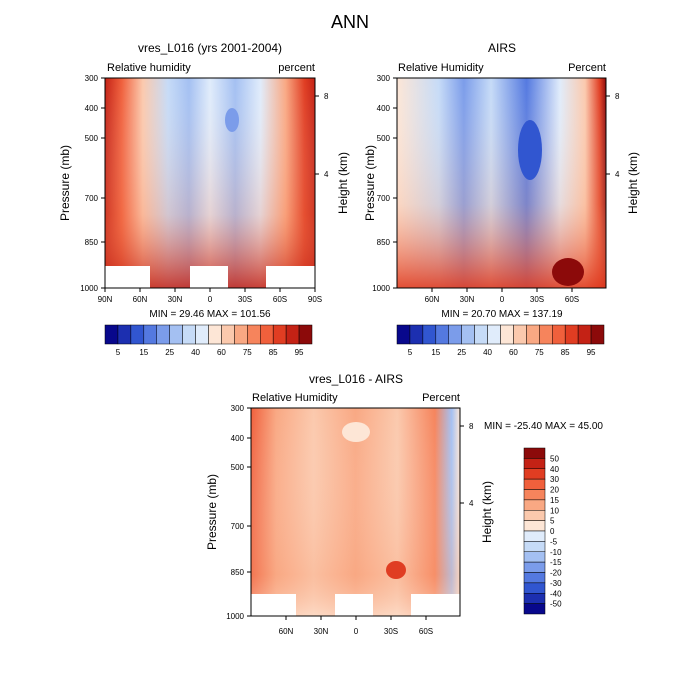 The width and height of the screenshot is (700, 700). What do you see at coordinates (296, 68) in the screenshot?
I see `units-label: percent` at bounding box center [296, 68].